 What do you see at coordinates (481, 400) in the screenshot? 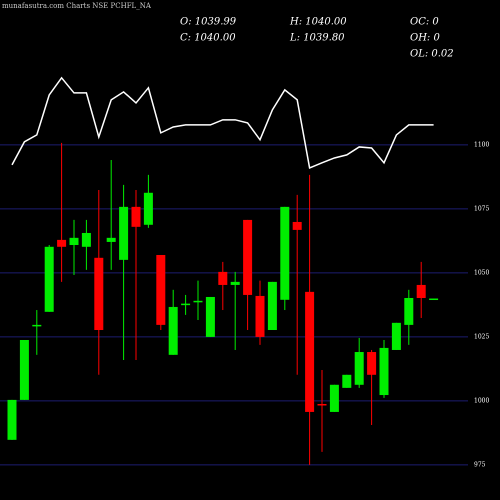
I see `y-tick-label: 1000` at bounding box center [481, 400].